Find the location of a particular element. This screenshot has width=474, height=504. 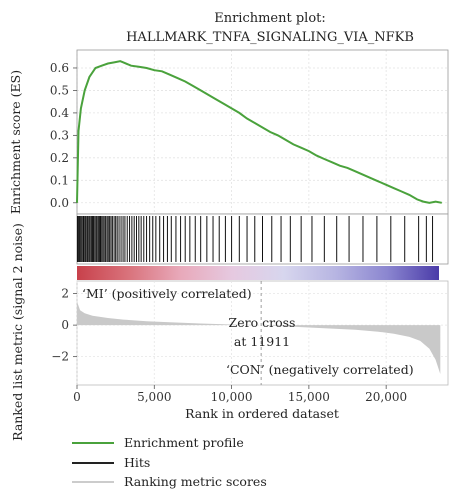

metric-y-tick-label: −2 is located at coordinates (60, 357).